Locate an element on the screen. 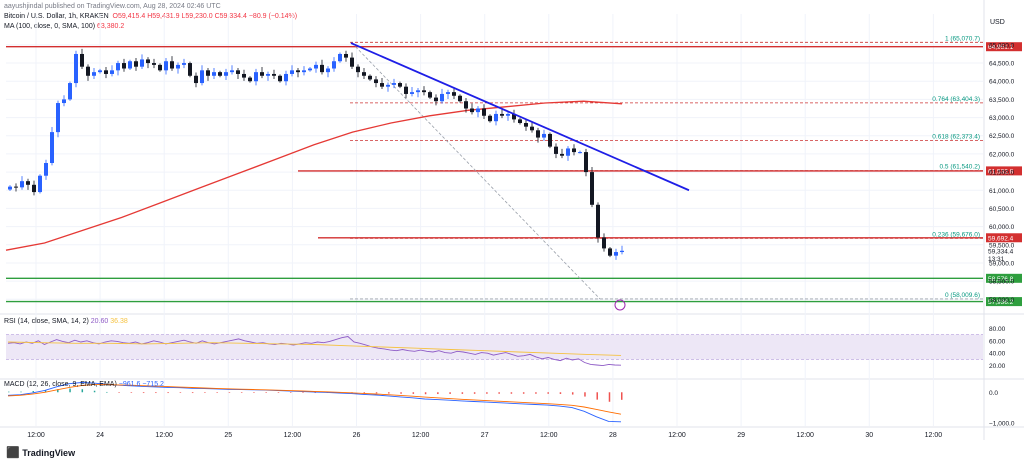  ma-legend-value: 63,380.2 is located at coordinates (111, 26).